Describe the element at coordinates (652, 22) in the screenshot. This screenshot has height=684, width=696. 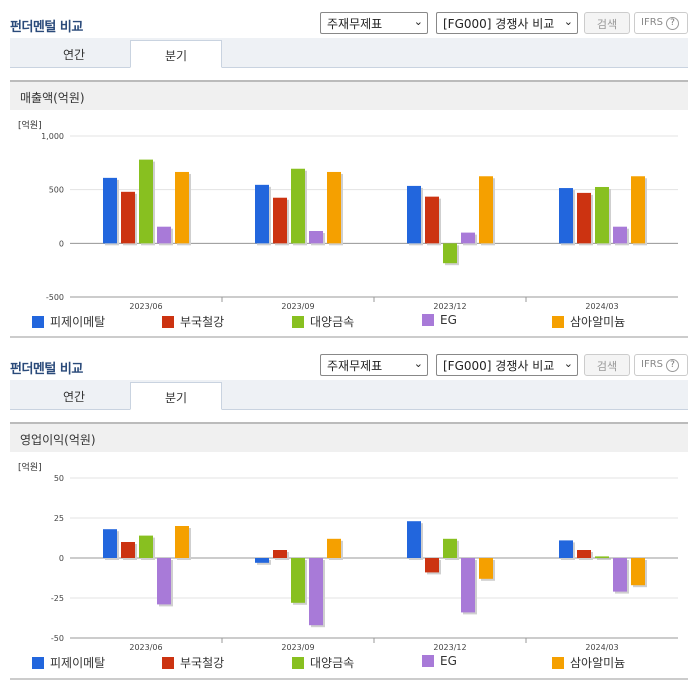
I see `ifrs-label: IFRS` at that location.